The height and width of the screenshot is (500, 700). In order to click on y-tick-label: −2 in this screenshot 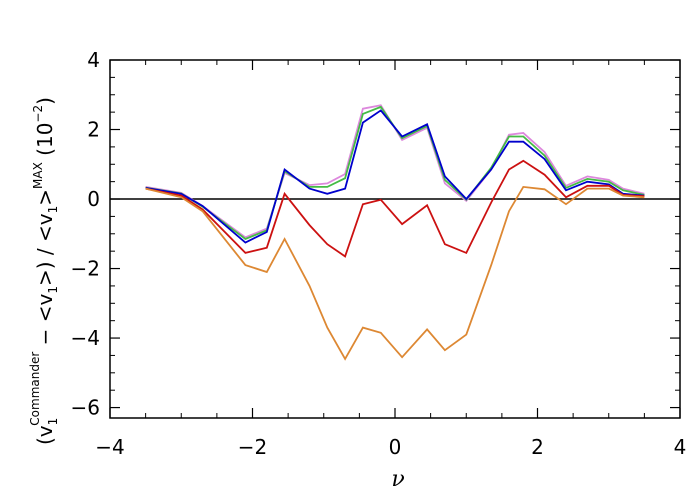, I will do `click(85, 269)`.